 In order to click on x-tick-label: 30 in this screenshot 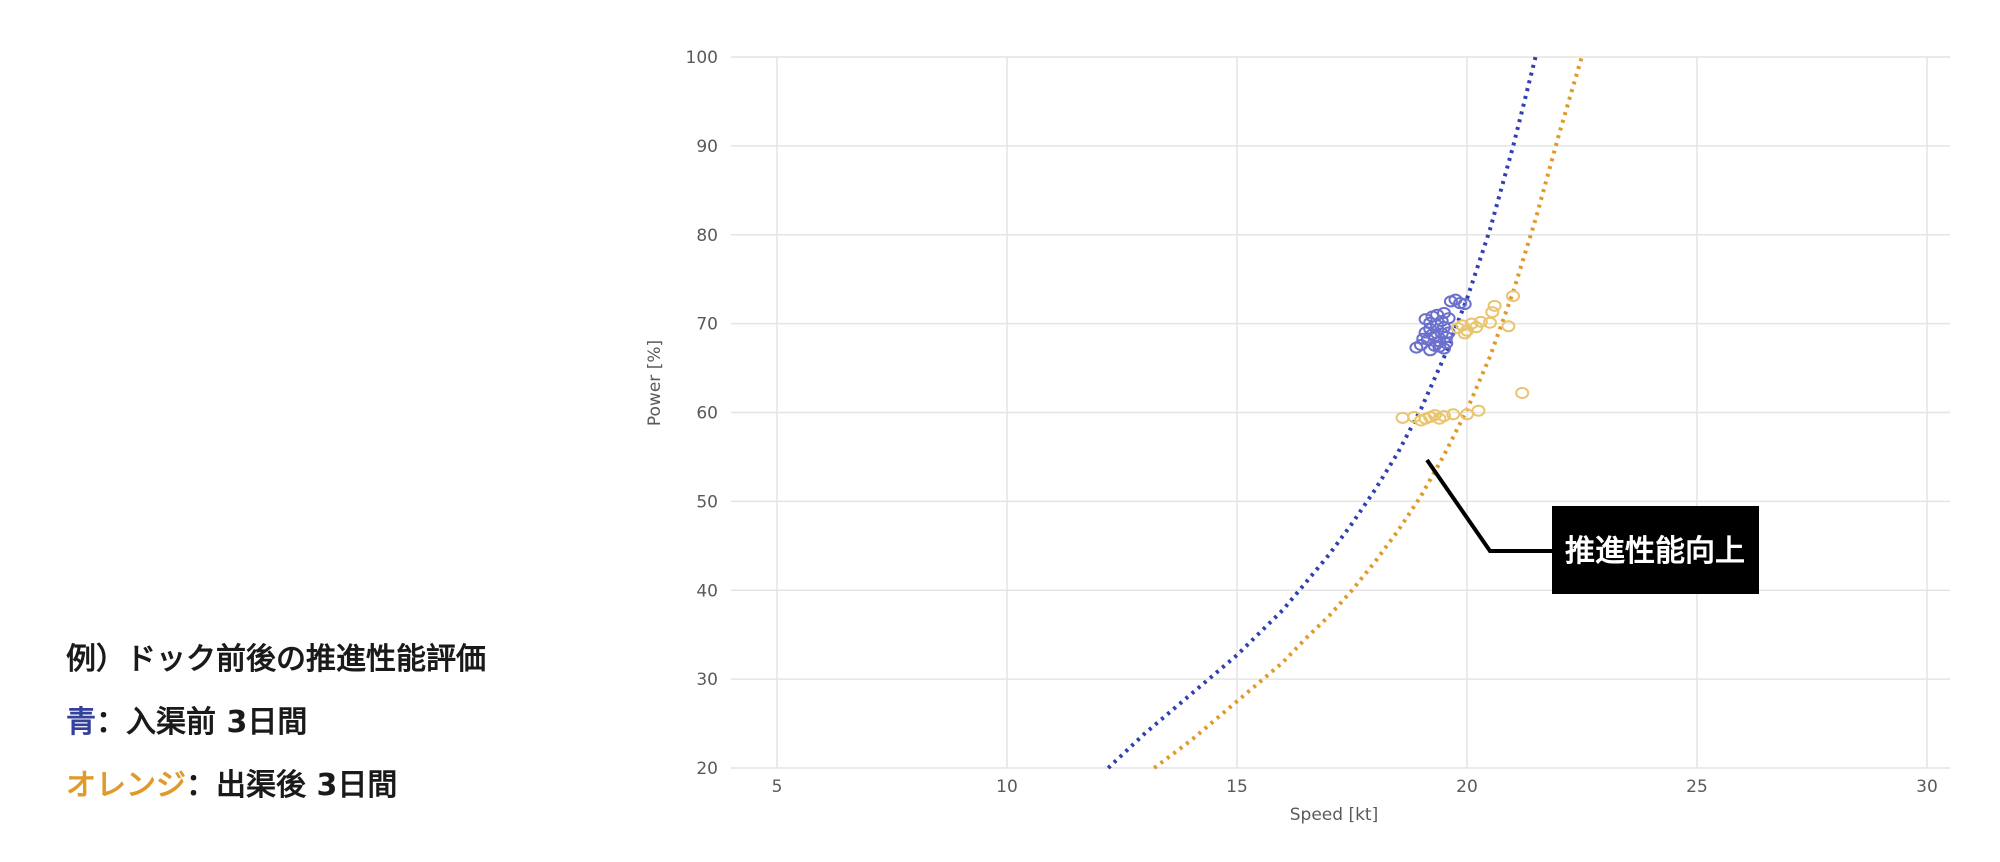, I will do `click(1927, 787)`.